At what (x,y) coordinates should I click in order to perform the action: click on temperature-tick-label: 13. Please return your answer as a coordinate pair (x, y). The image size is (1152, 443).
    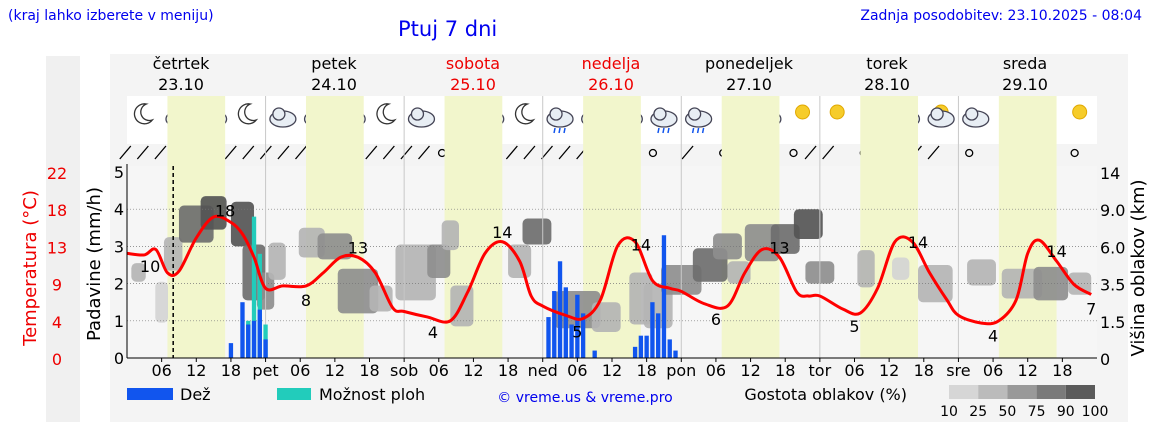
    Looking at the image, I should click on (57, 247).